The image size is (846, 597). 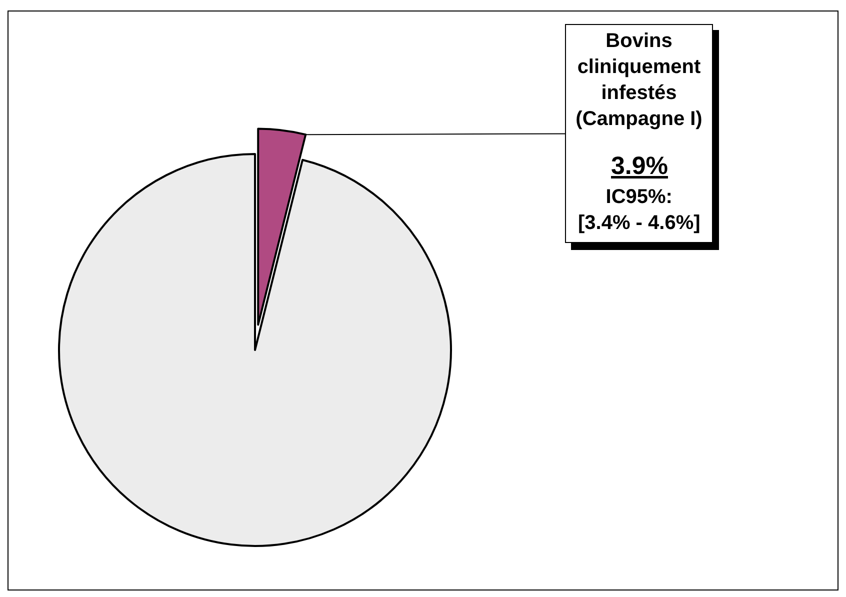 I want to click on slice-label: Bovins cliniquement infestés (Campagne I), so click(x=639, y=80).